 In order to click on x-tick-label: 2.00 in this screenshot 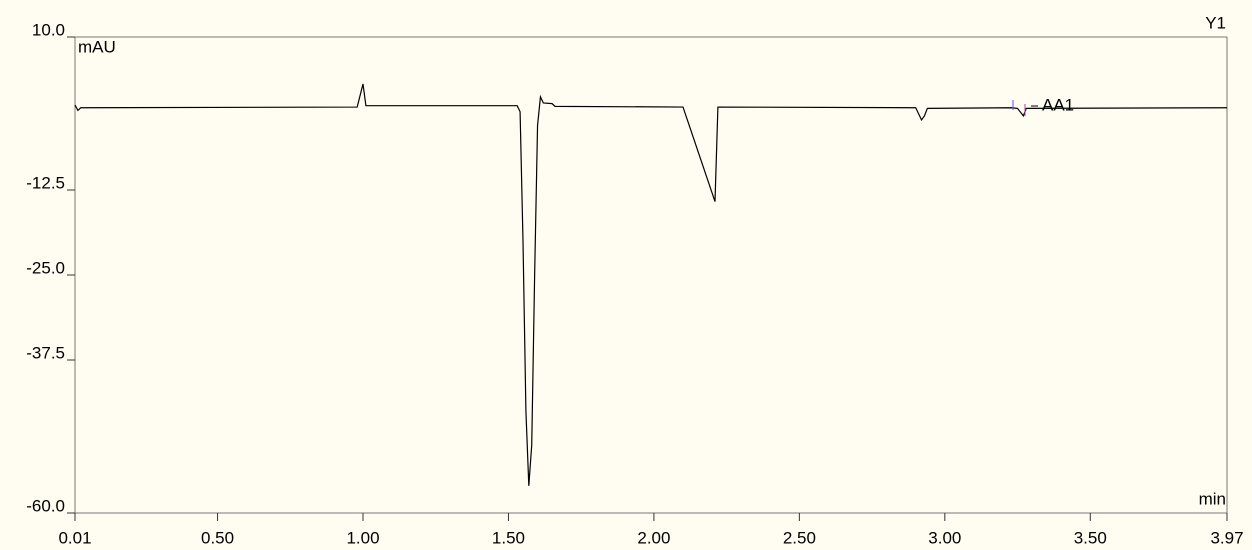, I will do `click(653, 537)`.